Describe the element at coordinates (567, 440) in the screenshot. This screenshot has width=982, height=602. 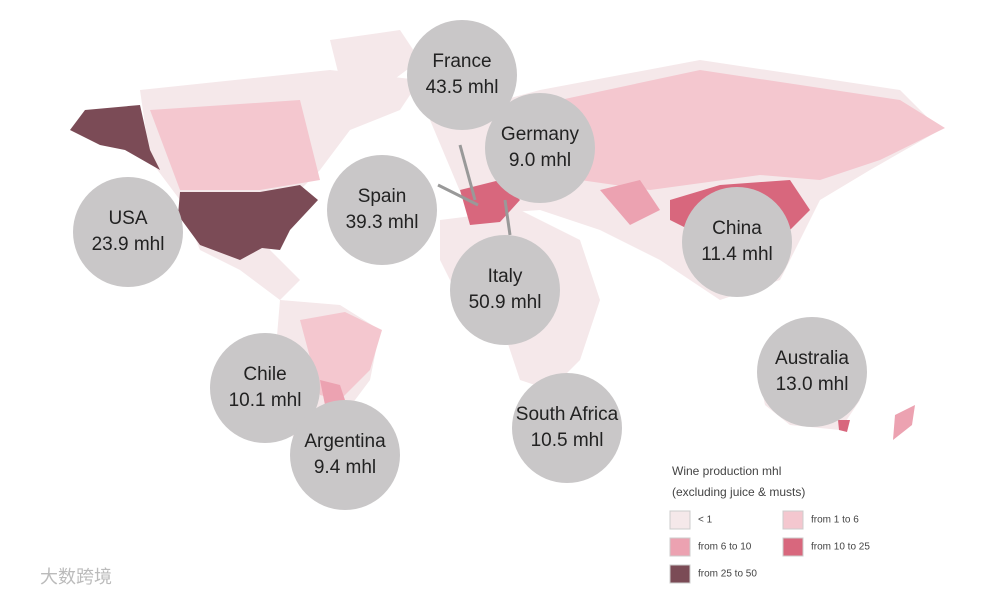
I see `production-value: 10.5 mhl` at that location.